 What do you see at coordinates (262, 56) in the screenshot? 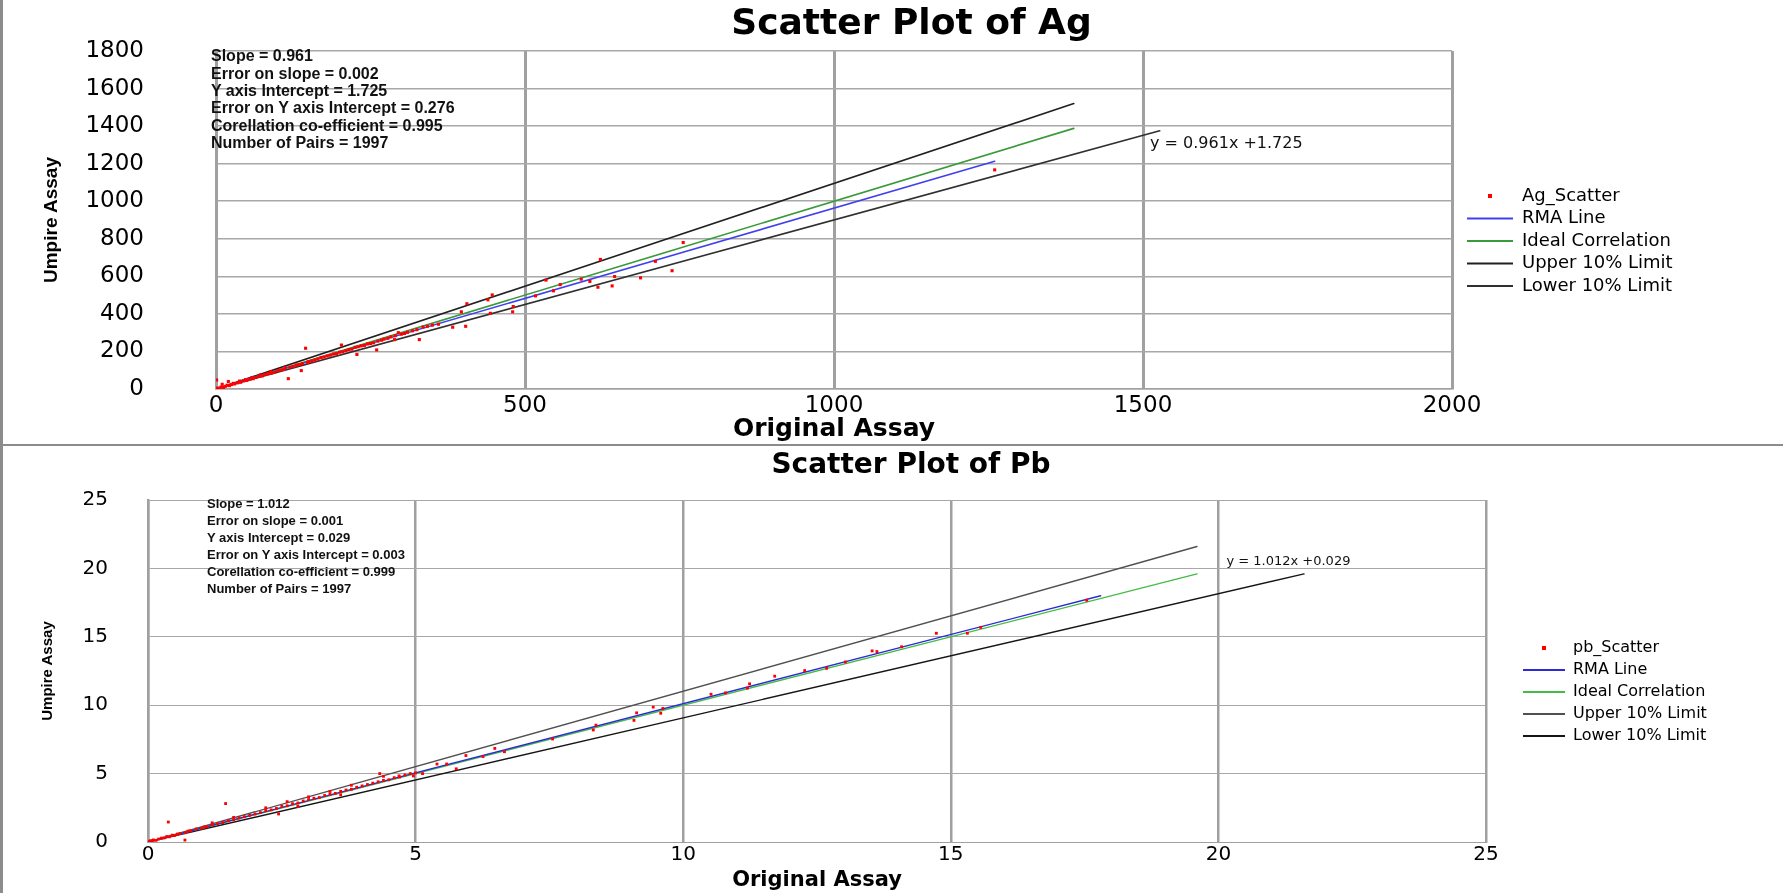
I see `annotation: Slope = 0.961` at bounding box center [262, 56].